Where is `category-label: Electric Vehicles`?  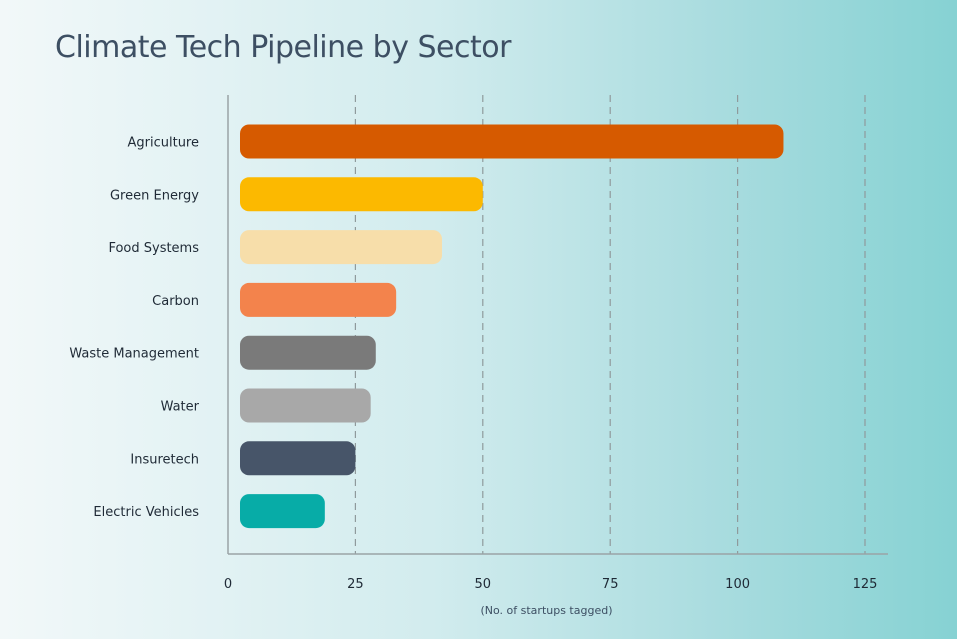
category-label: Electric Vehicles is located at coordinates (146, 512).